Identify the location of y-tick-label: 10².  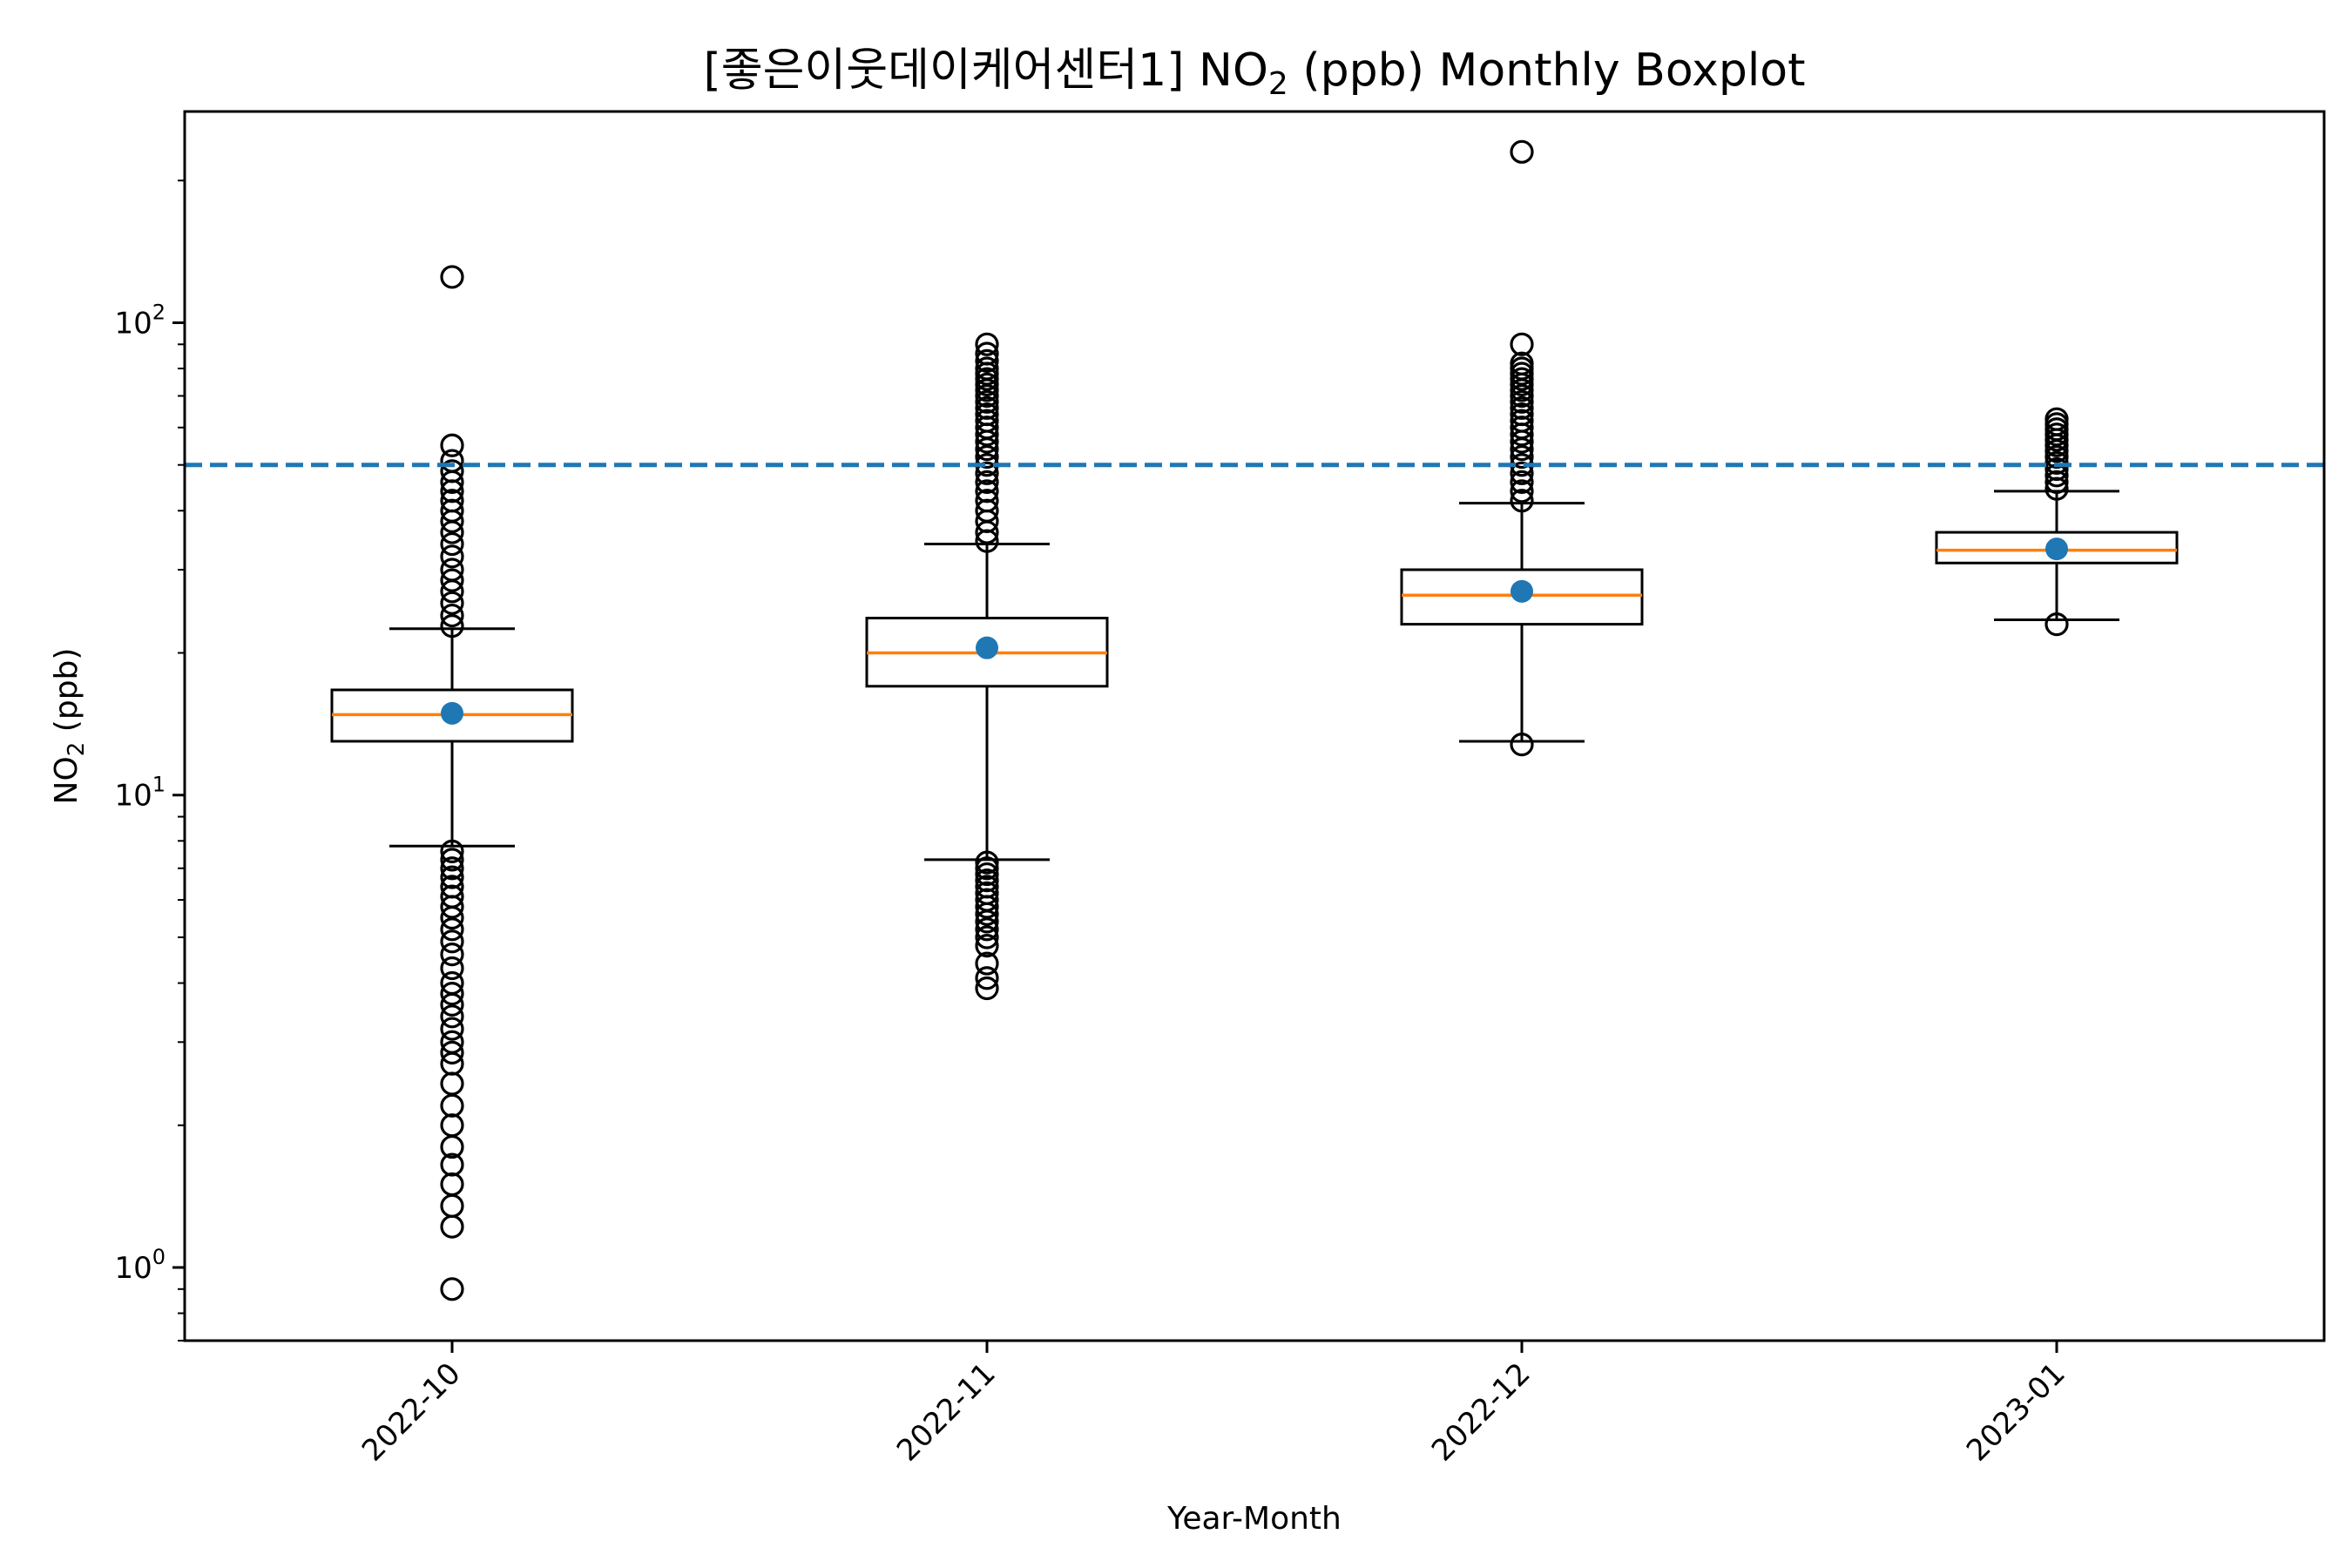
(140, 320).